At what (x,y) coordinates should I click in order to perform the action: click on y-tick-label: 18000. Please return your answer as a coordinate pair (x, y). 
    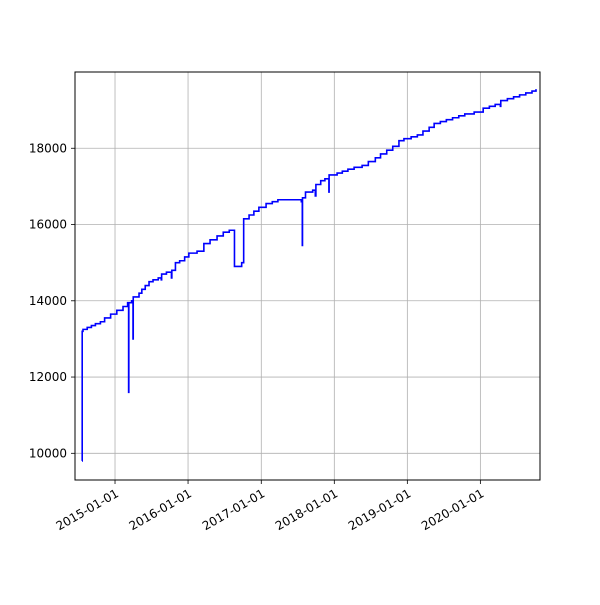
    Looking at the image, I should click on (48, 148).